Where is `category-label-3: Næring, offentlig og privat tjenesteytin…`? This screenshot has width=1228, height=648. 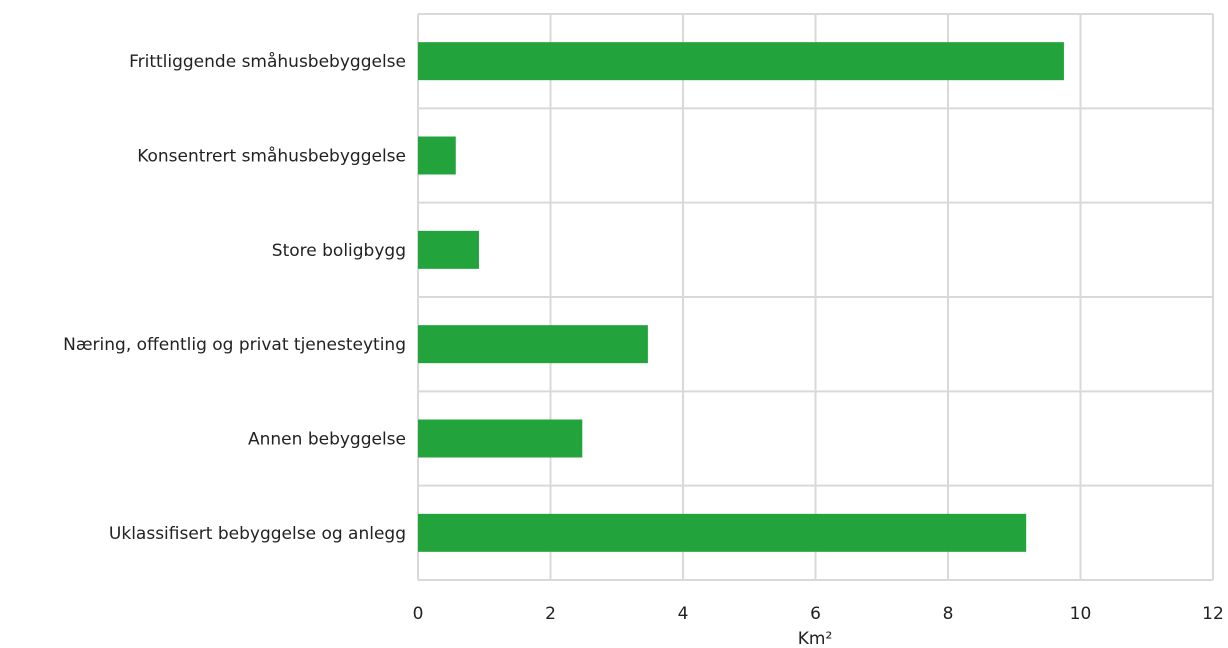 category-label-3: Næring, offentlig og privat tjenesteytin… is located at coordinates (234, 345).